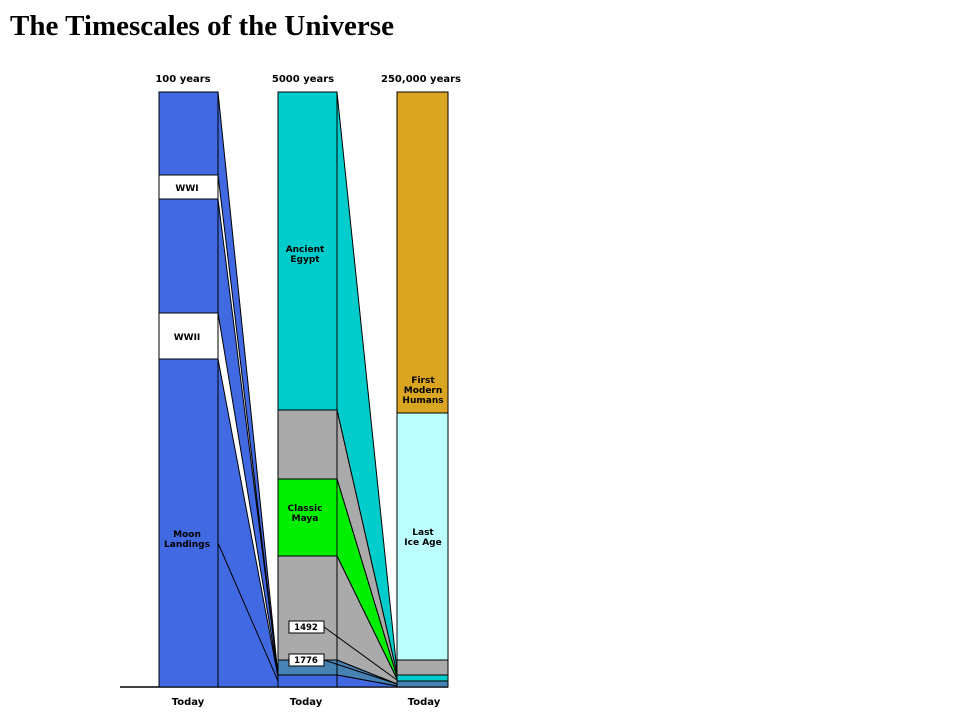 The height and width of the screenshot is (720, 960). Describe the element at coordinates (422, 684) in the screenshot. I see `latest-band` at that location.